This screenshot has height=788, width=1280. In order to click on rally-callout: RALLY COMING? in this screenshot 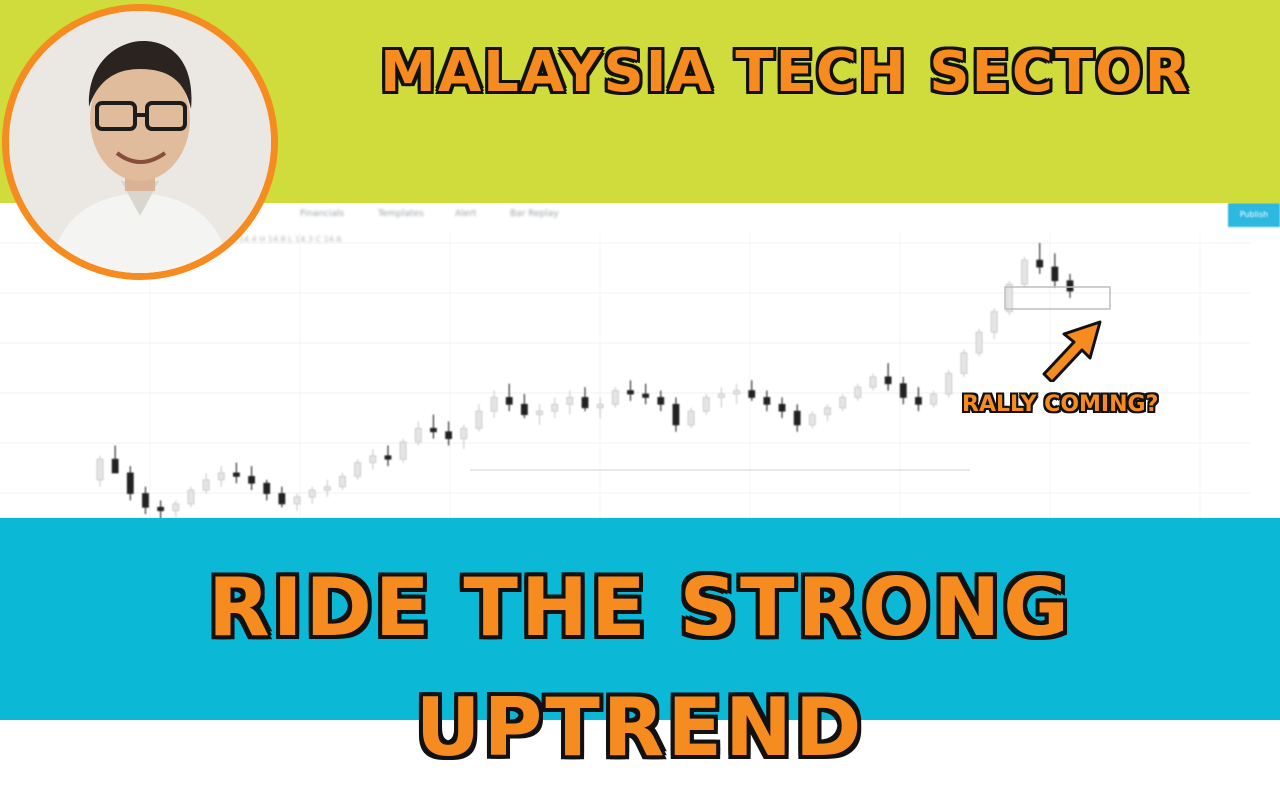, I will do `click(1060, 404)`.